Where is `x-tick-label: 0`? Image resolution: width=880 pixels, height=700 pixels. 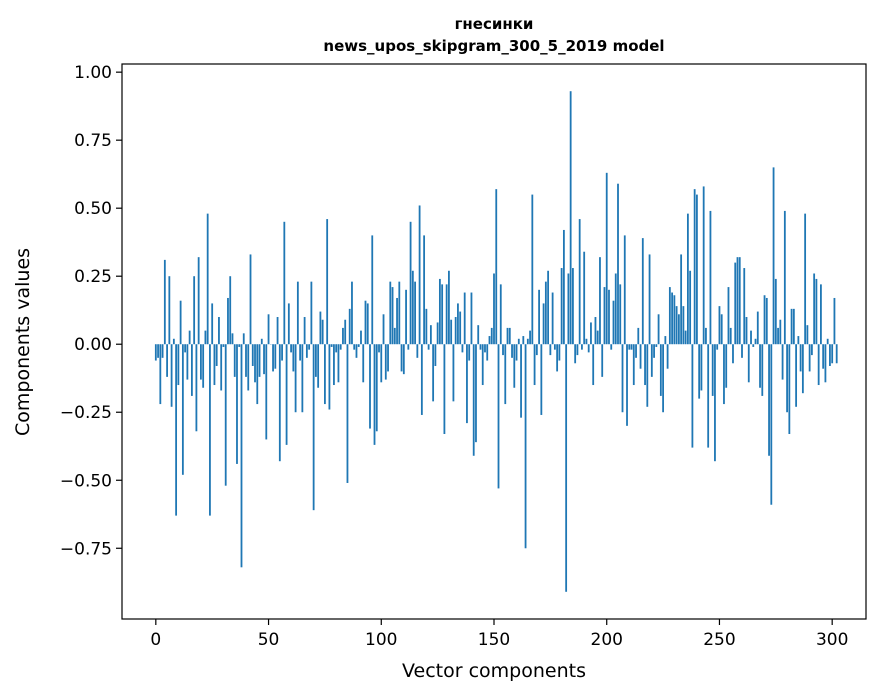
x-tick-label: 0 is located at coordinates (155, 640).